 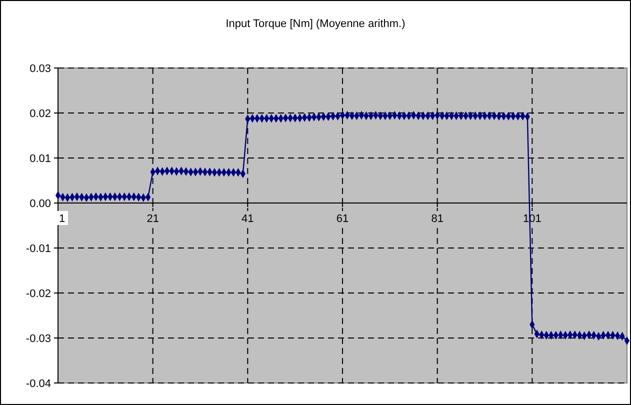 What do you see at coordinates (40, 204) in the screenshot?
I see `y-tick-label: 0.00` at bounding box center [40, 204].